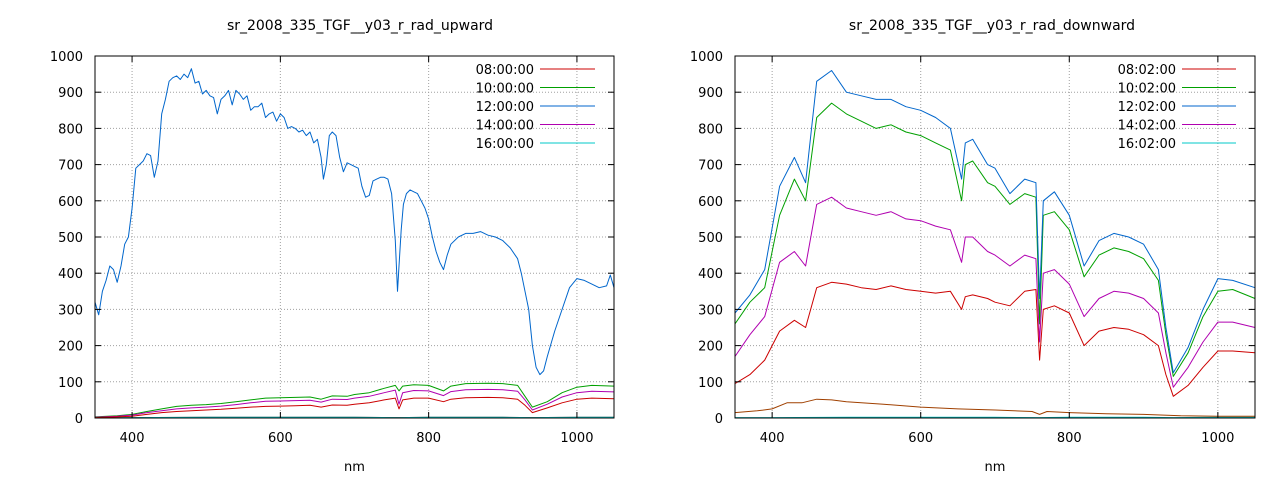 Image resolution: width=1280 pixels, height=480 pixels. Describe the element at coordinates (1147, 89) in the screenshot. I see `legend-label: 10:02:00` at that location.